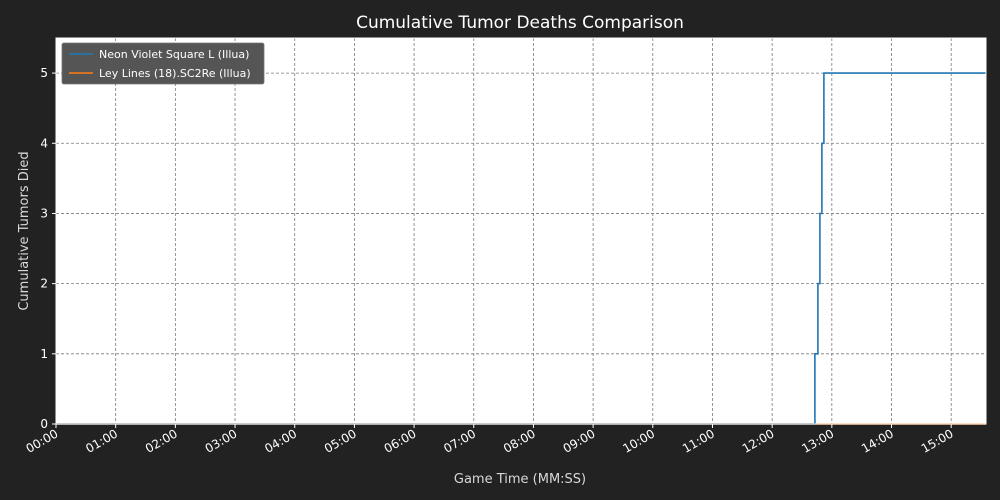 The width and height of the screenshot is (1000, 500). Describe the element at coordinates (44, 284) in the screenshot. I see `y-tick-label: 2` at that location.